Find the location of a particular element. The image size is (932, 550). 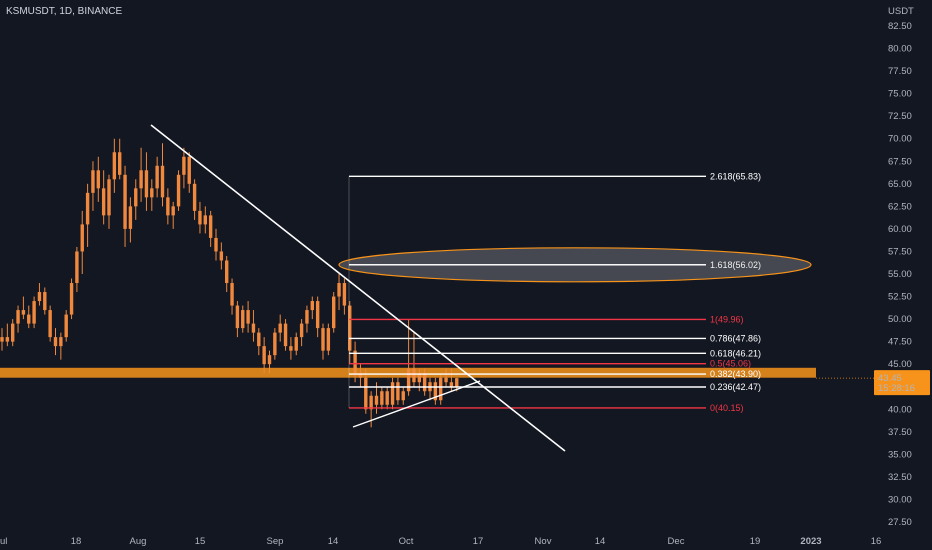

fib-level-label: 0.236(42.47) is located at coordinates (735, 387).